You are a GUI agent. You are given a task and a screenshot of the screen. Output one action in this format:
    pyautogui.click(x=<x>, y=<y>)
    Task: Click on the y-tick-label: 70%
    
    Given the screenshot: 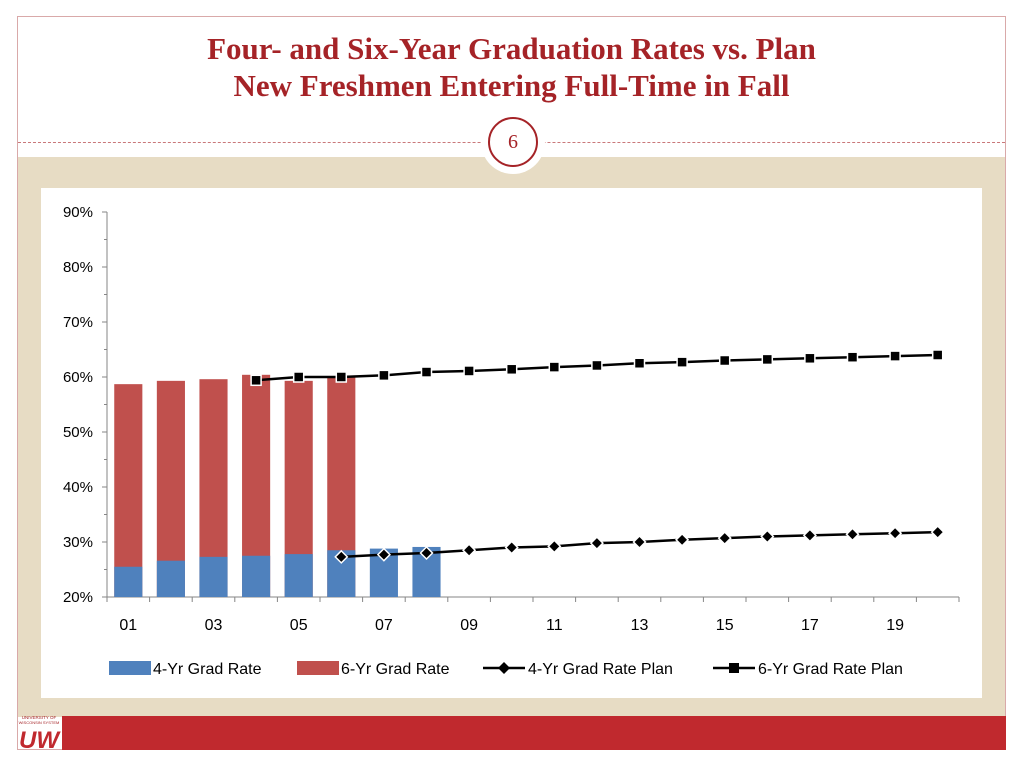 What is the action you would take?
    pyautogui.click(x=78, y=322)
    